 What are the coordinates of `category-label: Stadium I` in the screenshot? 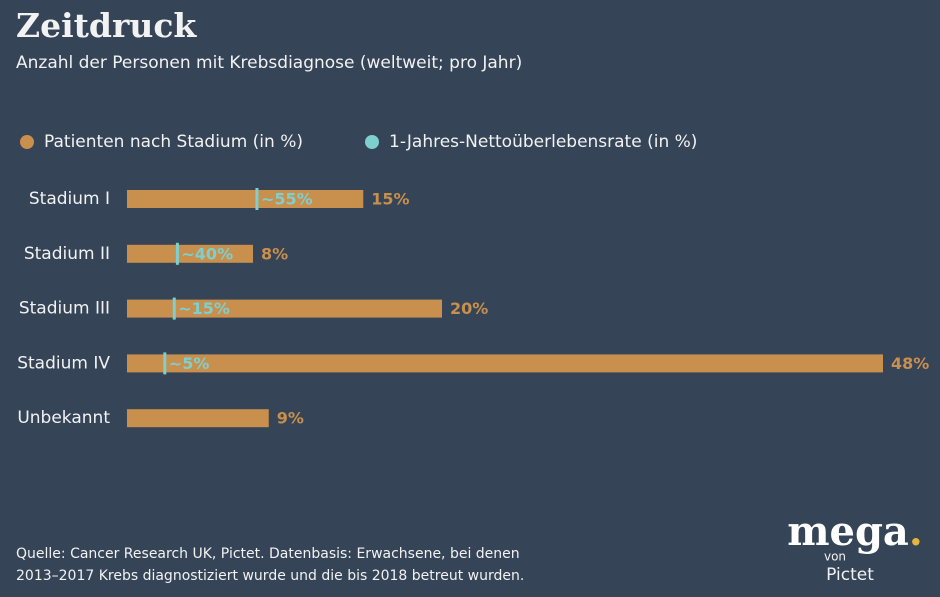 It's located at (69, 199).